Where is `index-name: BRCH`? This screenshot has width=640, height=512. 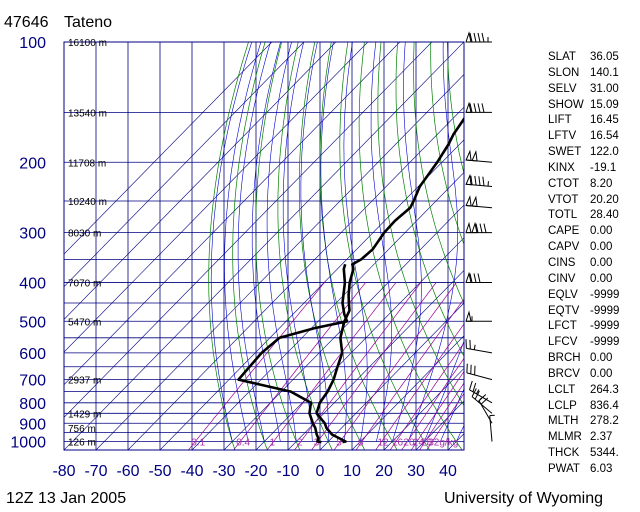
index-name: BRCH is located at coordinates (564, 358).